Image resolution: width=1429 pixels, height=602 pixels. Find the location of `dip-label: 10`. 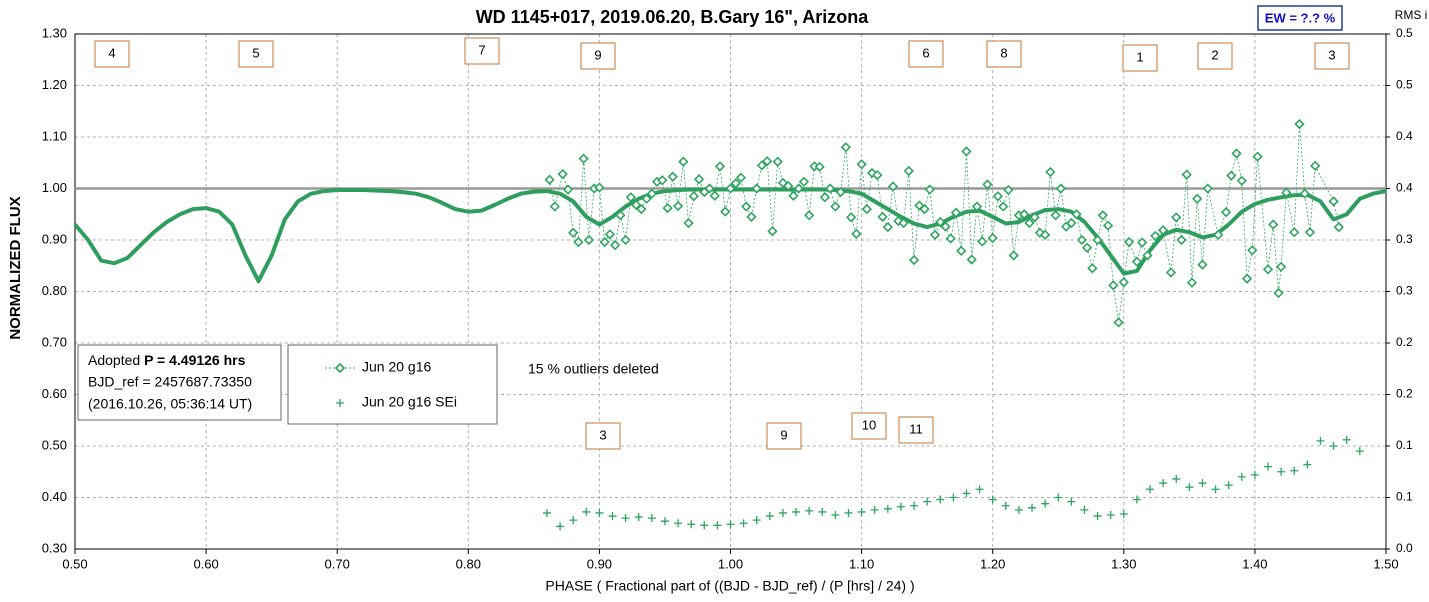

dip-label: 10 is located at coordinates (869, 424).